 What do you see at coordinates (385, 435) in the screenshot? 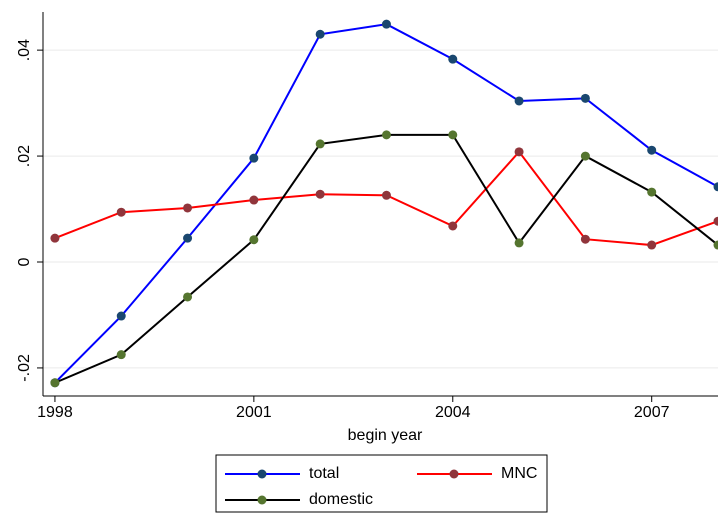
I see `x-axis-label: begin year` at bounding box center [385, 435].